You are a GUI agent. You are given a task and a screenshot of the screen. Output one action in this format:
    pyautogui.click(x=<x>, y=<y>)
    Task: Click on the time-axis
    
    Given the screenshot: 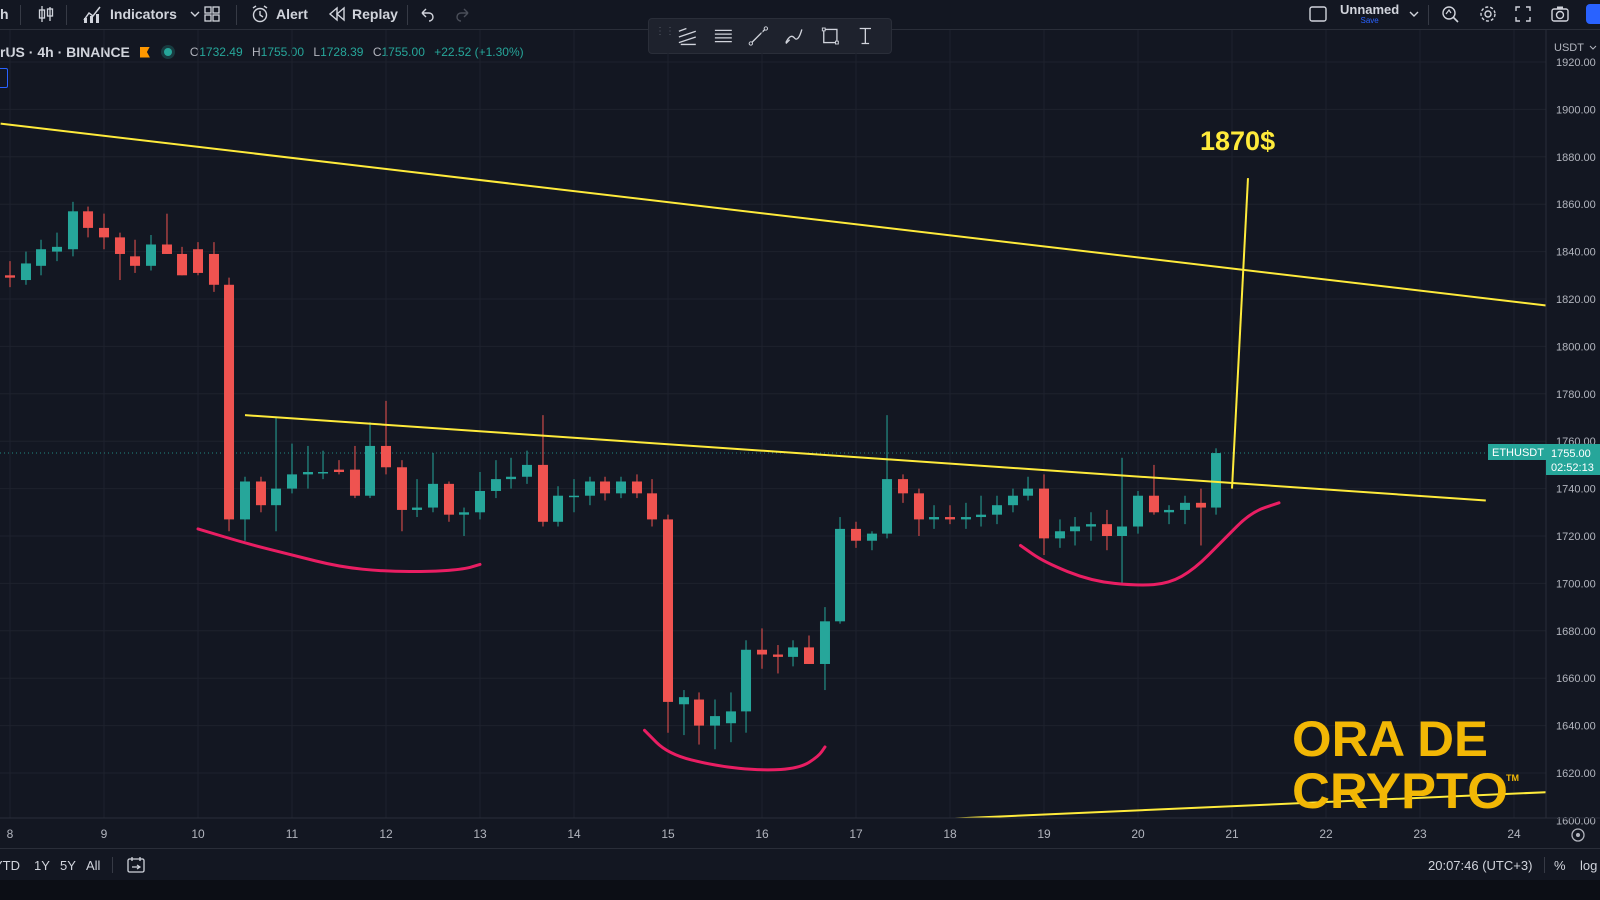 What is the action you would take?
    pyautogui.click(x=800, y=832)
    